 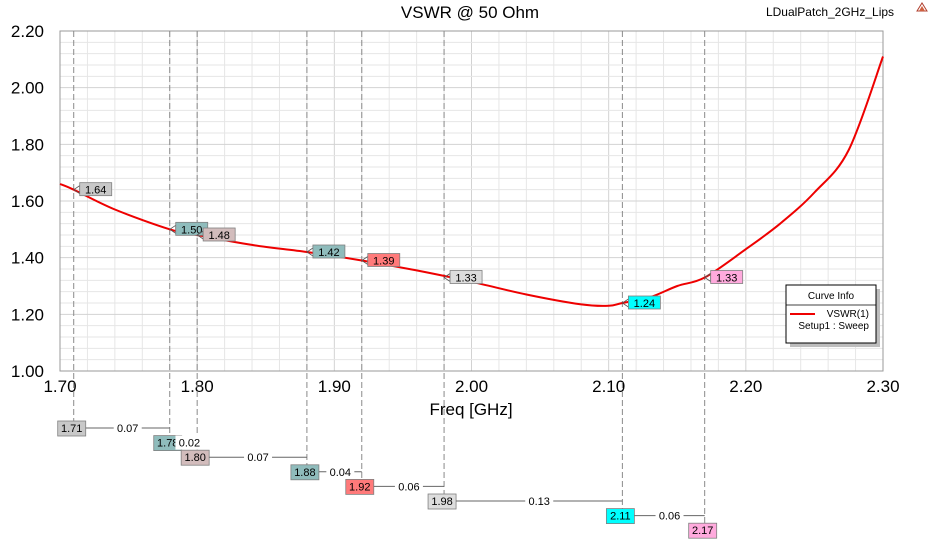 What do you see at coordinates (620, 517) in the screenshot?
I see `delta-marker-freq: 2.11` at bounding box center [620, 517].